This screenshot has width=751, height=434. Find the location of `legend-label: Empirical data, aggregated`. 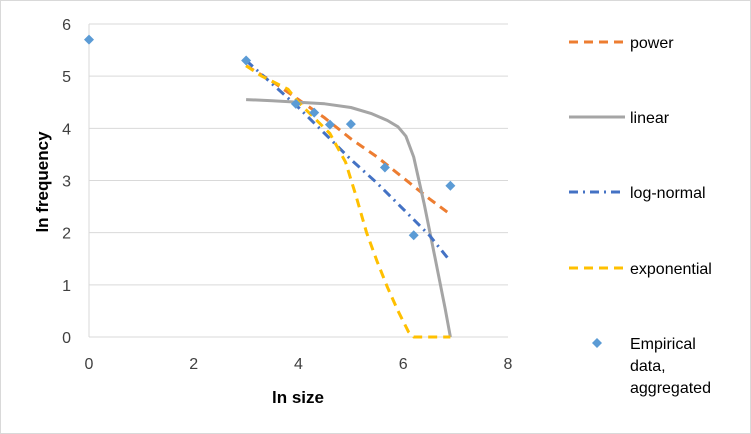

legend-label: Empirical data, aggregated is located at coordinates (670, 366).